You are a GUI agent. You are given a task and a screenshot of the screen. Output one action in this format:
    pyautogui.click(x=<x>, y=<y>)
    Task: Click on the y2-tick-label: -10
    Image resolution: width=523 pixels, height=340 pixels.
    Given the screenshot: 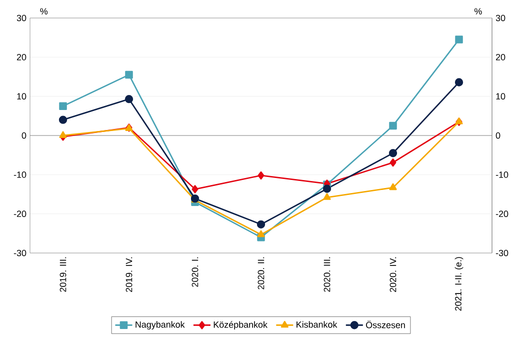 What is the action you would take?
    pyautogui.click(x=502, y=174)
    